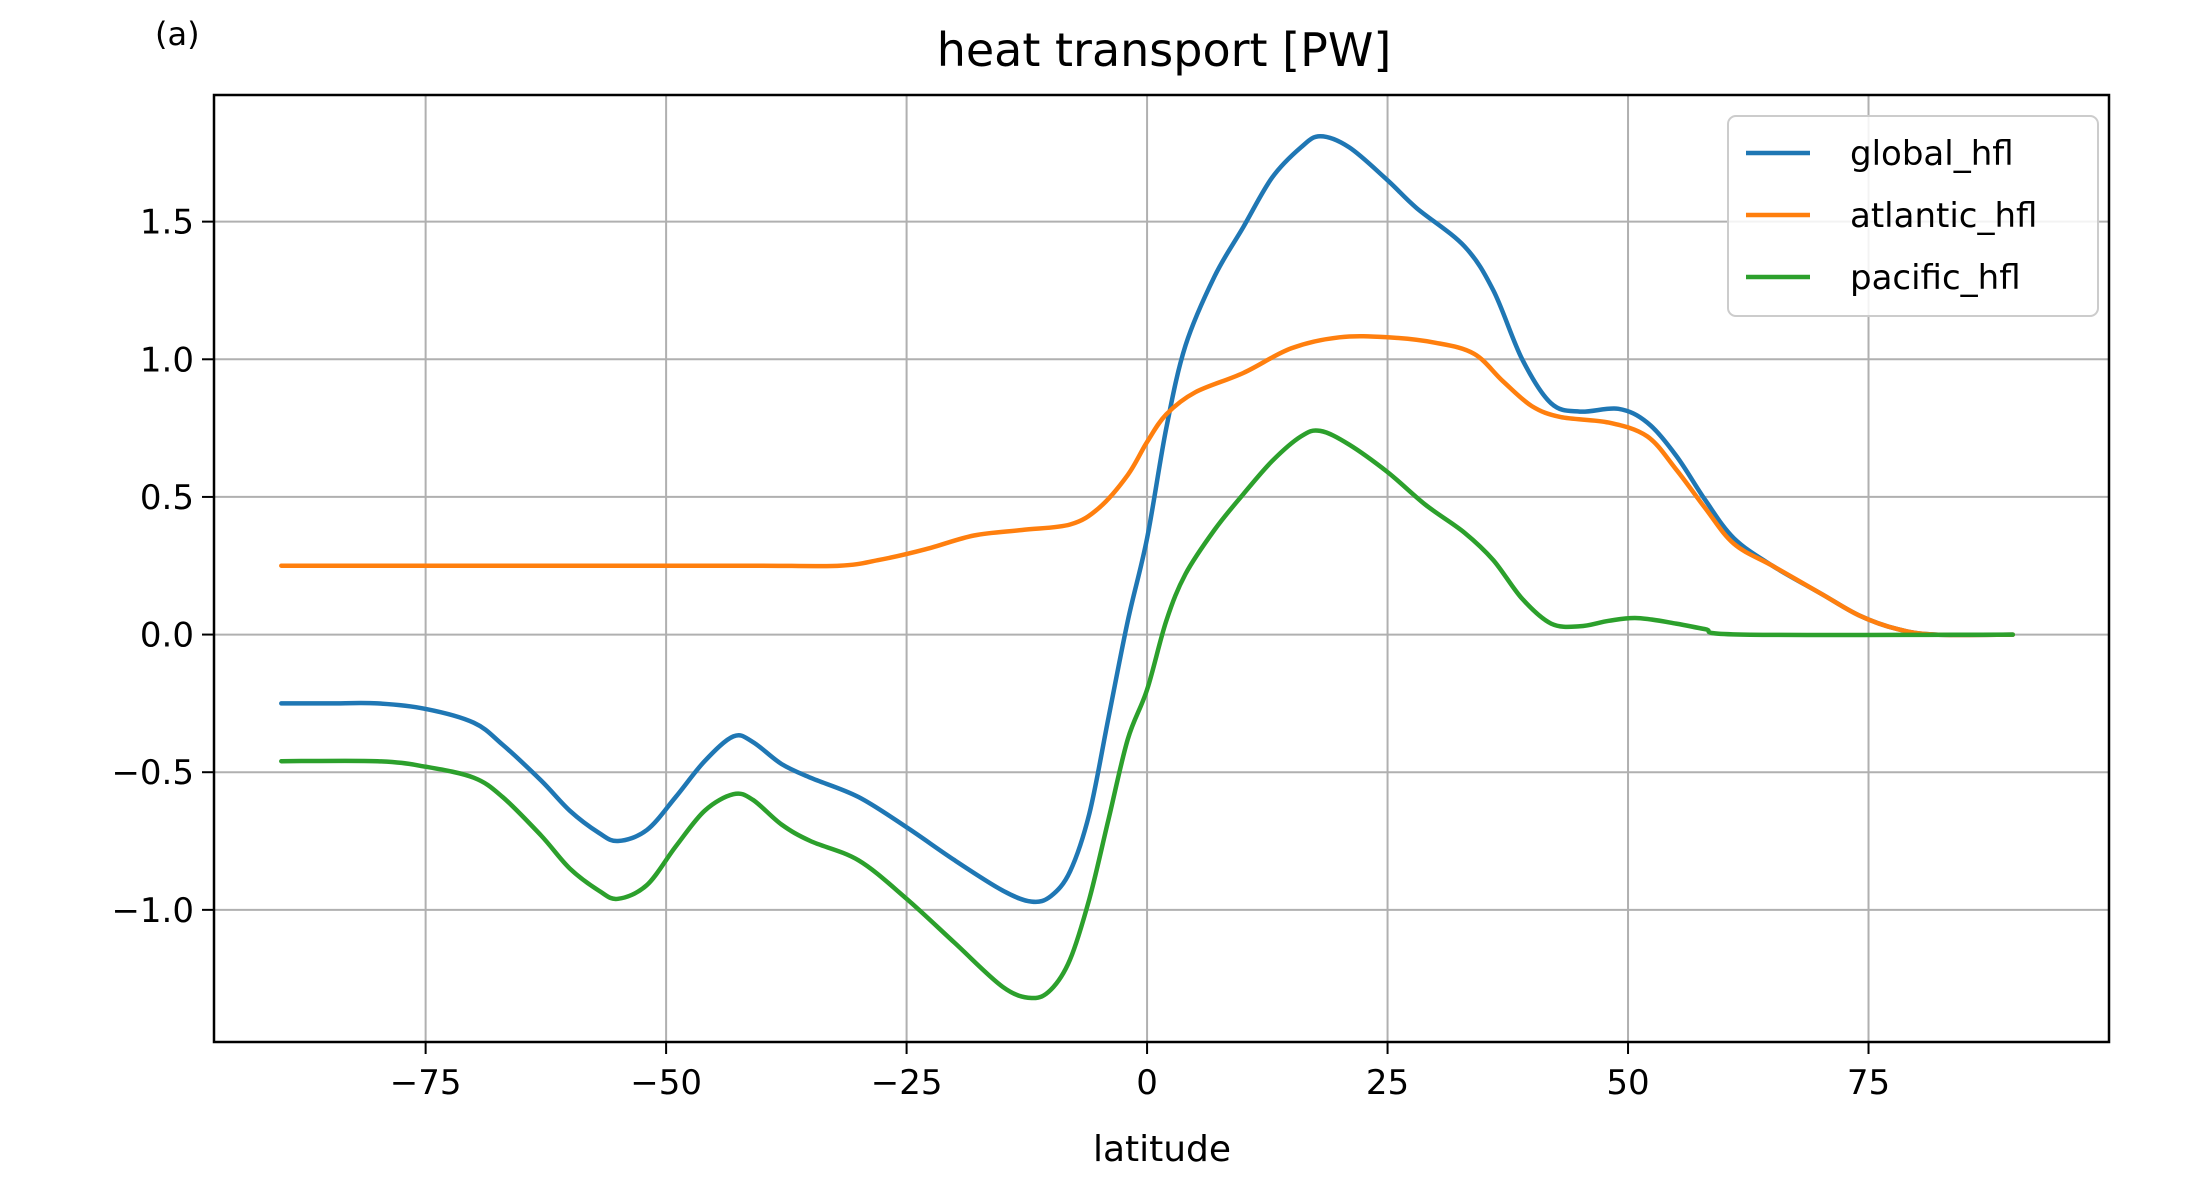 This screenshot has width=2196, height=1181. Describe the element at coordinates (1943, 216) in the screenshot. I see `legend-label-atlantic_hfl: atlantic_hfl` at that location.